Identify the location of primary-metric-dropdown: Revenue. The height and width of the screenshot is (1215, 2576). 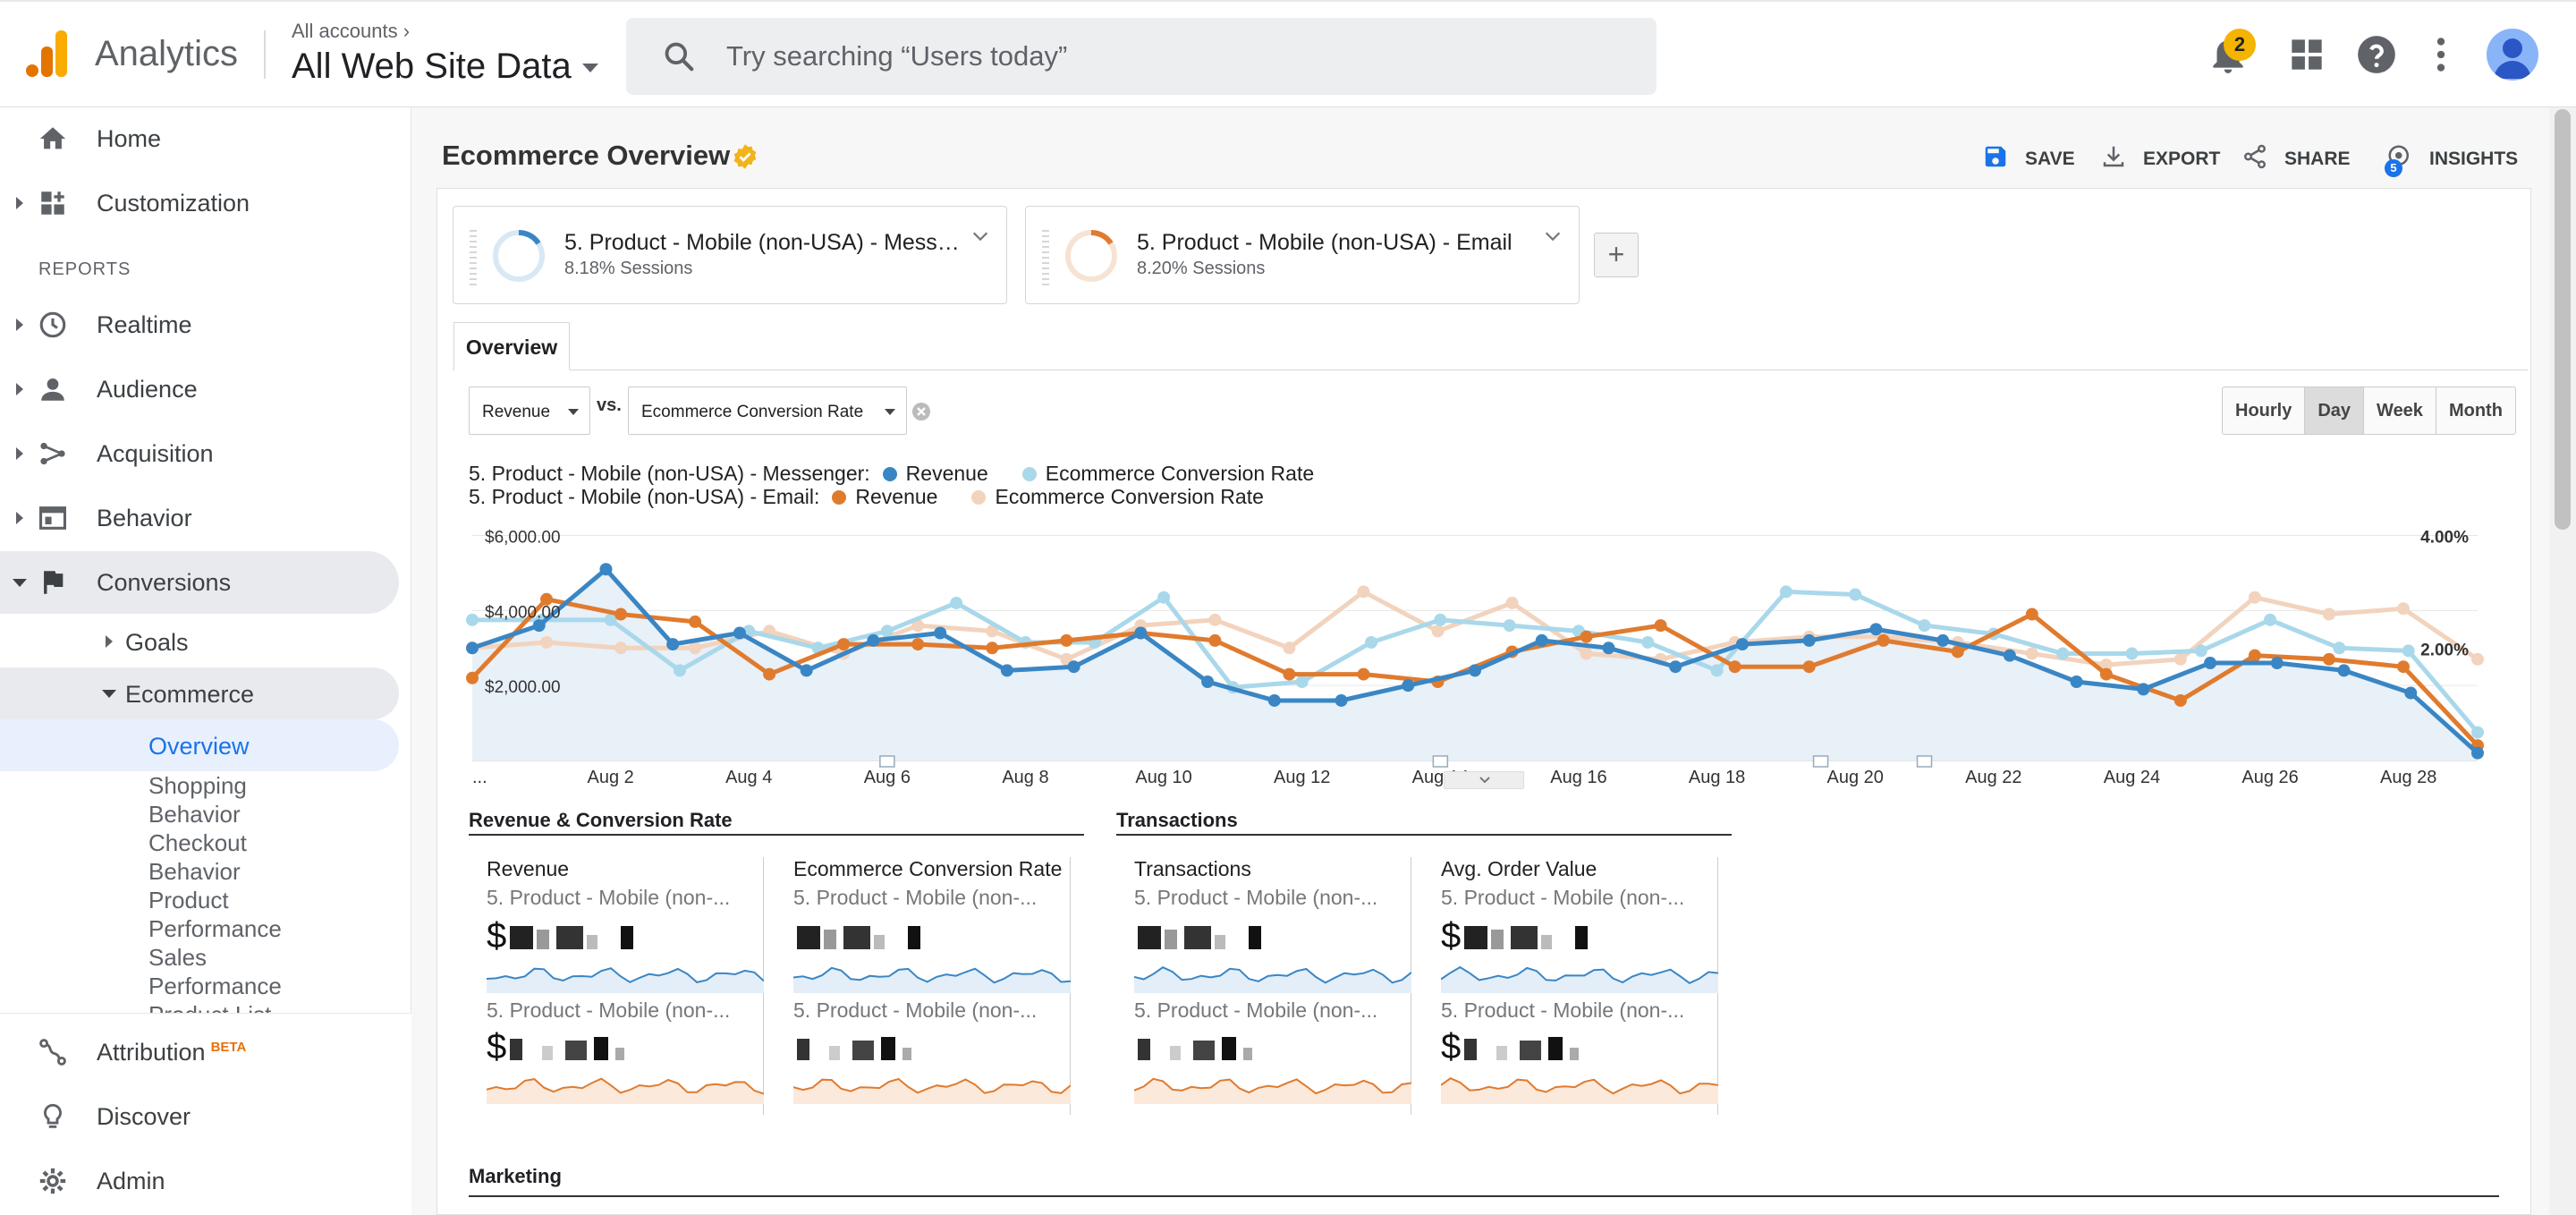
(529, 411).